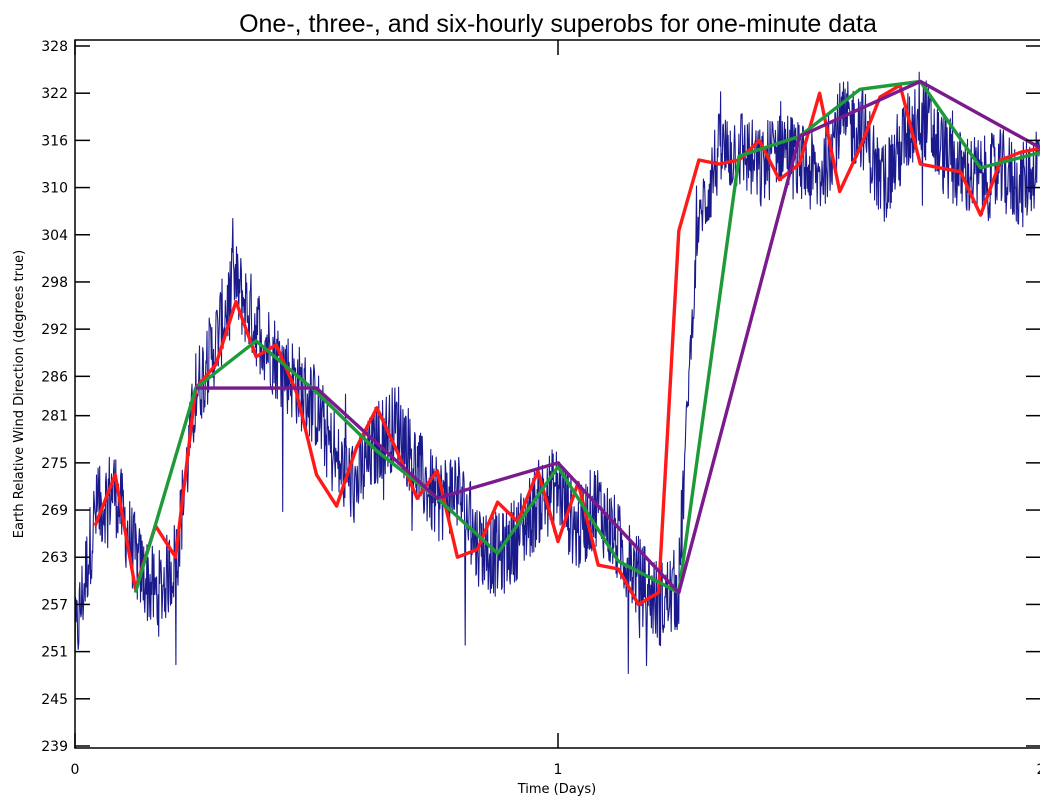 The image size is (1040, 803). What do you see at coordinates (54, 511) in the screenshot?
I see `y-tick-label: 269` at bounding box center [54, 511].